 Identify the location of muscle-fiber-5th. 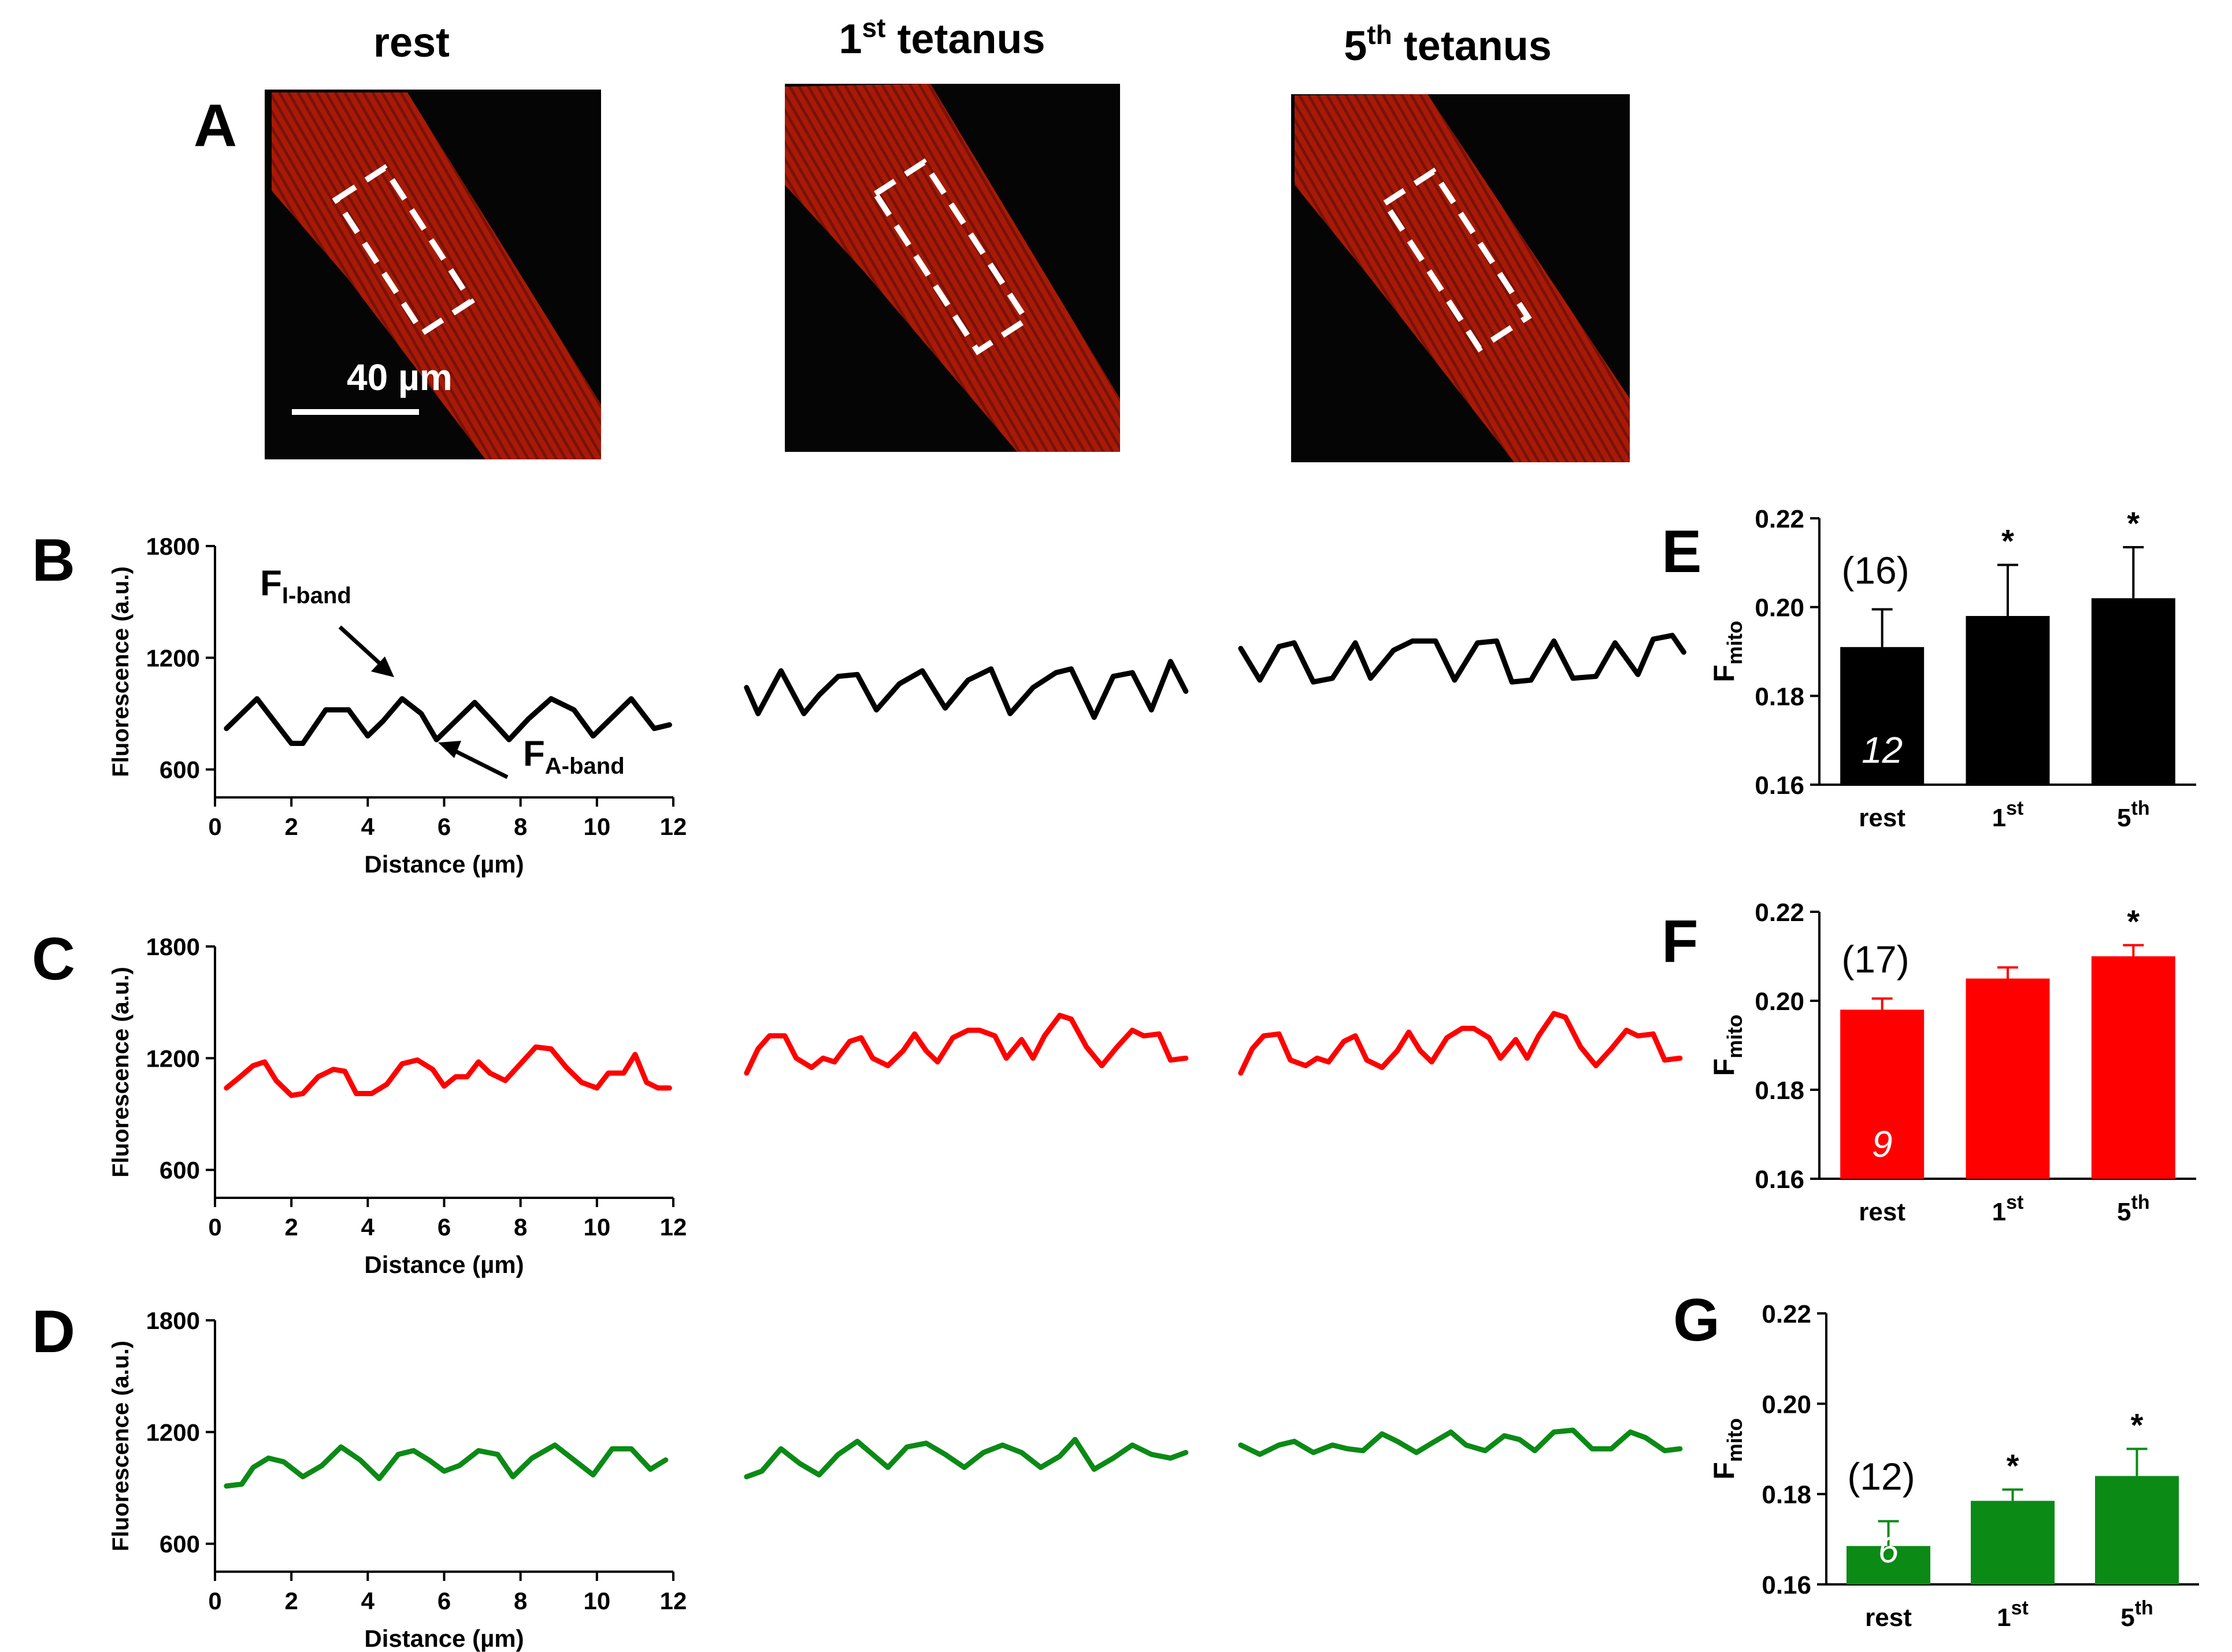
(1462, 278).